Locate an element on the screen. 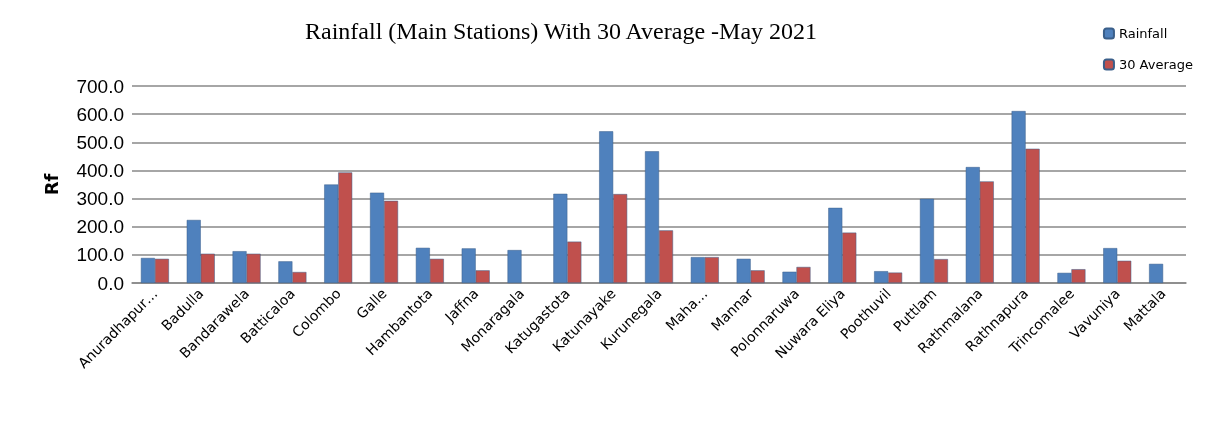 This screenshot has width=1216, height=443. y-tick-label: 300.0 is located at coordinates (100, 199).